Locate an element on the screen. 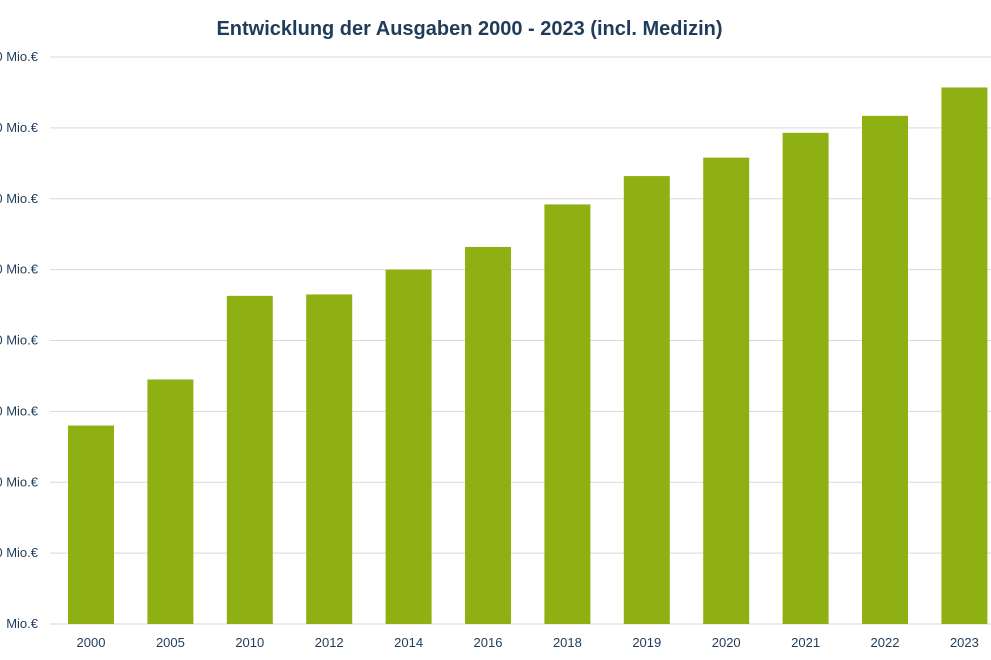  x-tick-label: 2014 is located at coordinates (408, 642).